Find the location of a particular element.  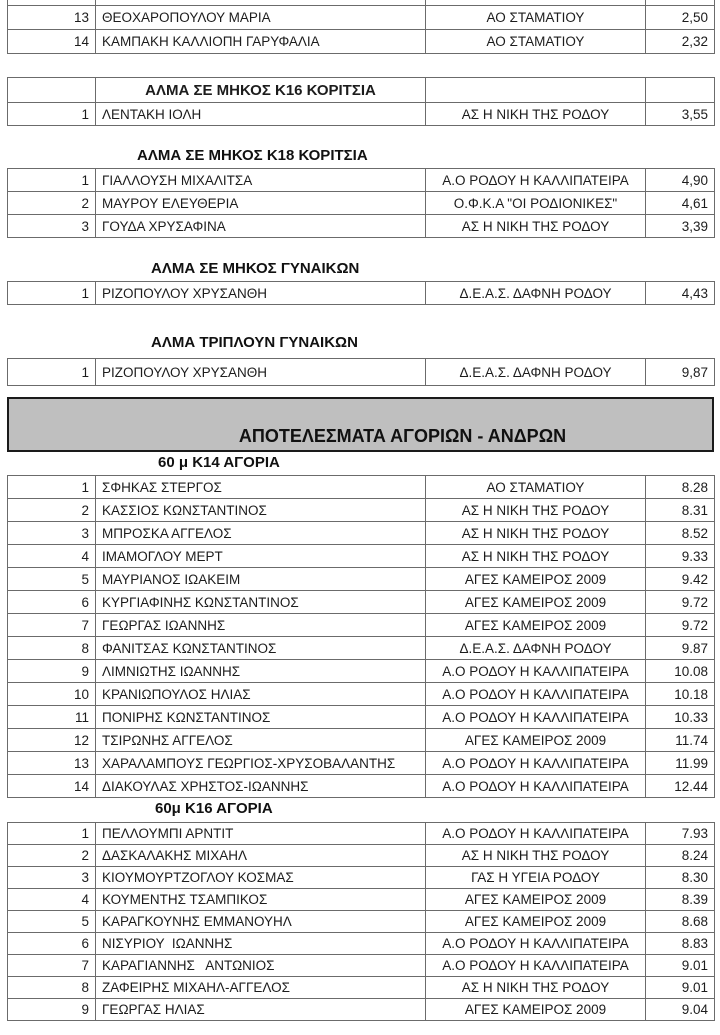

result-cell: 10.18 is located at coordinates (680, 694).